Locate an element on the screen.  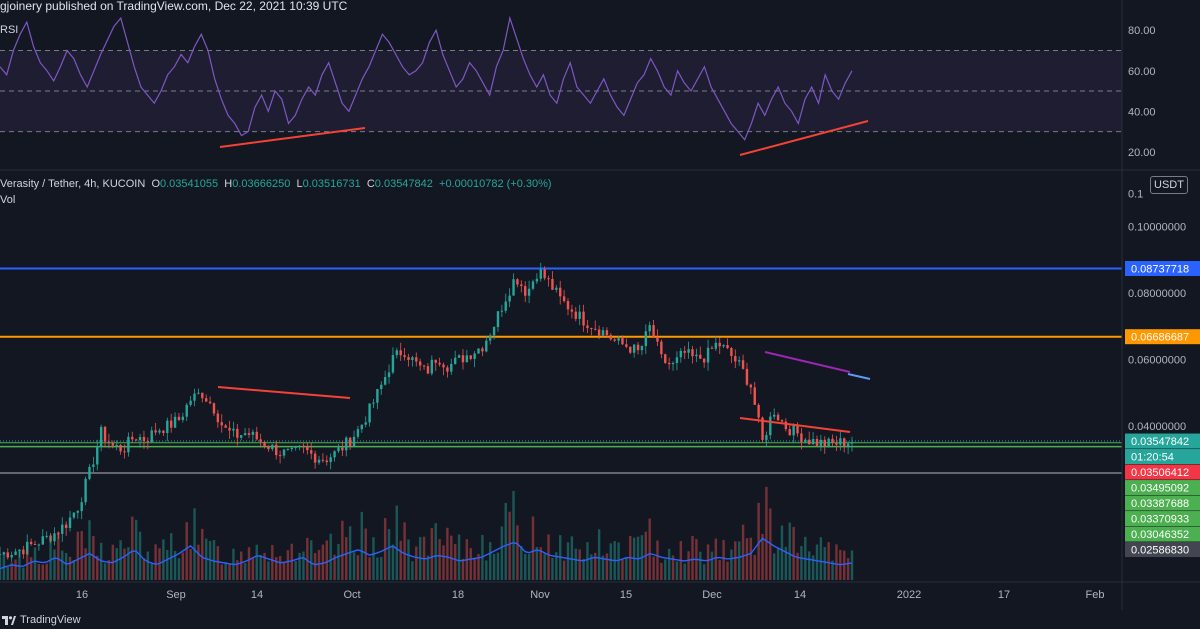
price-label-box-green is located at coordinates (1162, 519).